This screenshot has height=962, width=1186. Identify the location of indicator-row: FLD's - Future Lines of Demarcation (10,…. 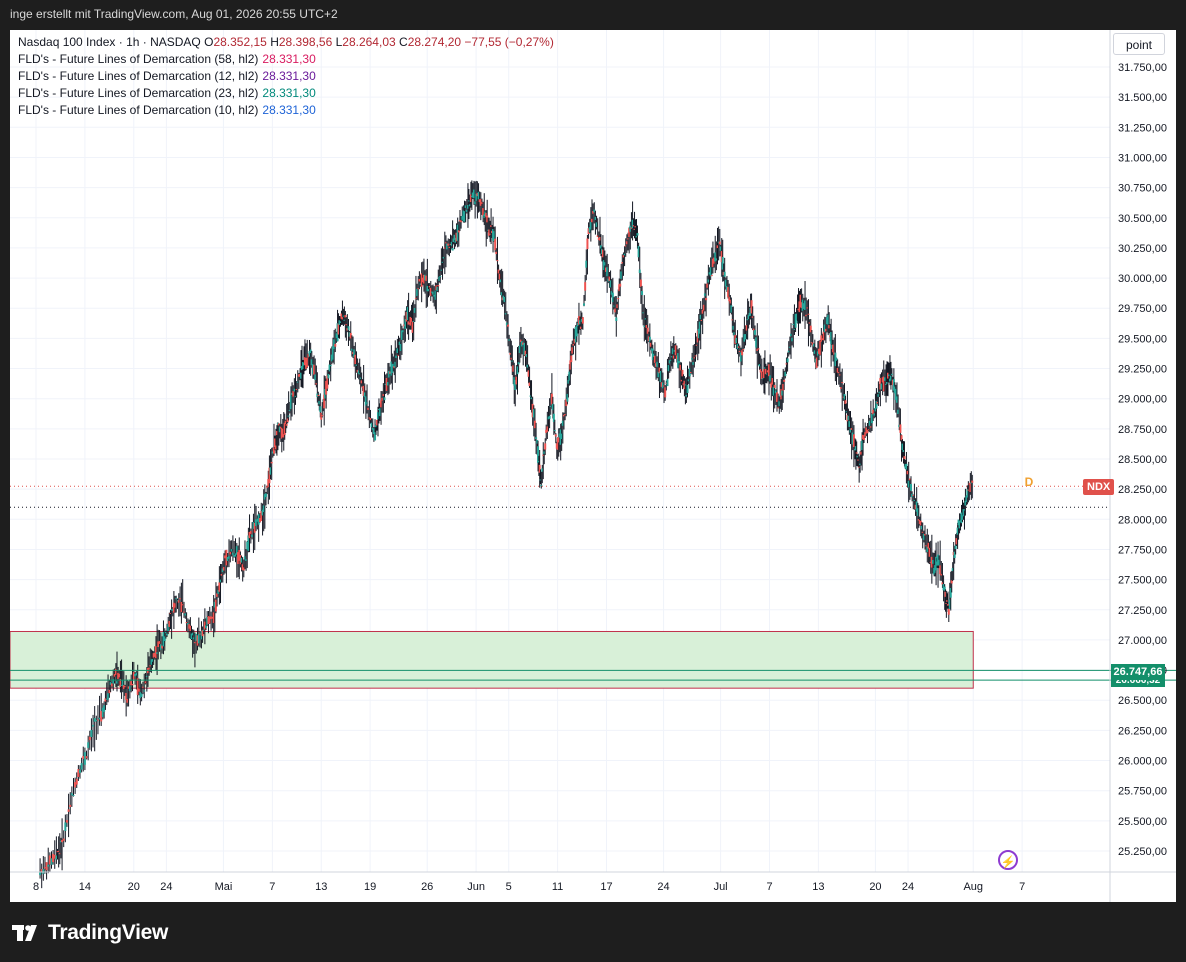
(286, 110).